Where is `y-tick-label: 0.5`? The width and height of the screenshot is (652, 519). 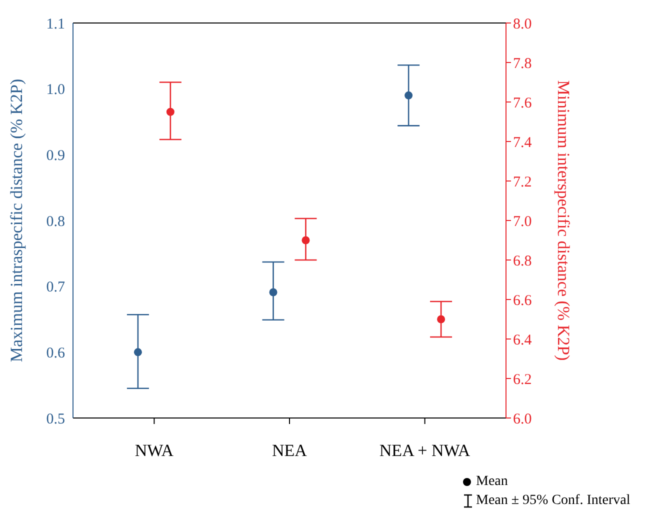 y-tick-label: 0.5 is located at coordinates (55, 419).